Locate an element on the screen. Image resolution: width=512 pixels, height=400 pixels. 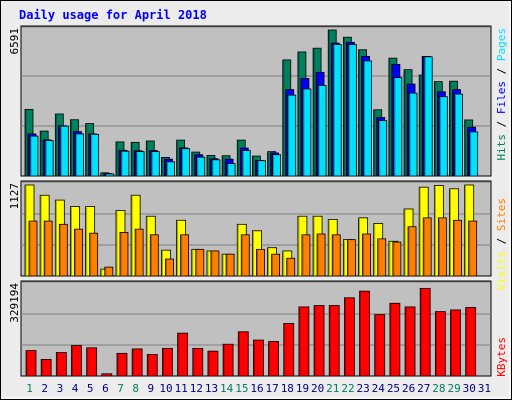
x-tick-label: 7 is located at coordinates (120, 388).